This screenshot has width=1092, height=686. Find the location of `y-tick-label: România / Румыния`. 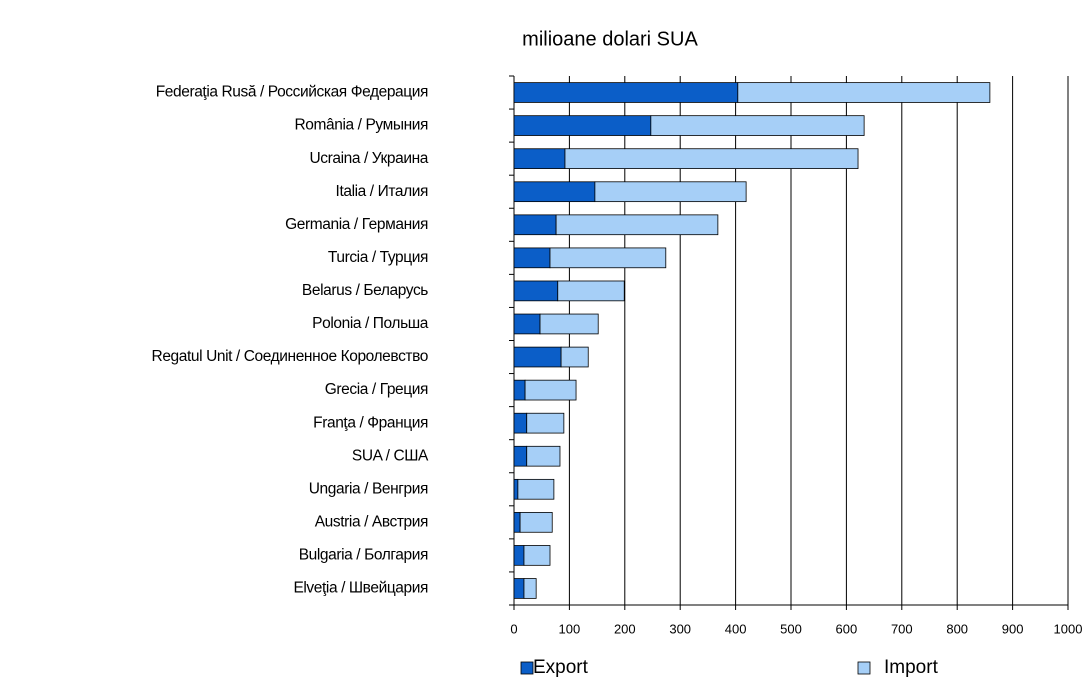

y-tick-label: România / Румыния is located at coordinates (361, 125).